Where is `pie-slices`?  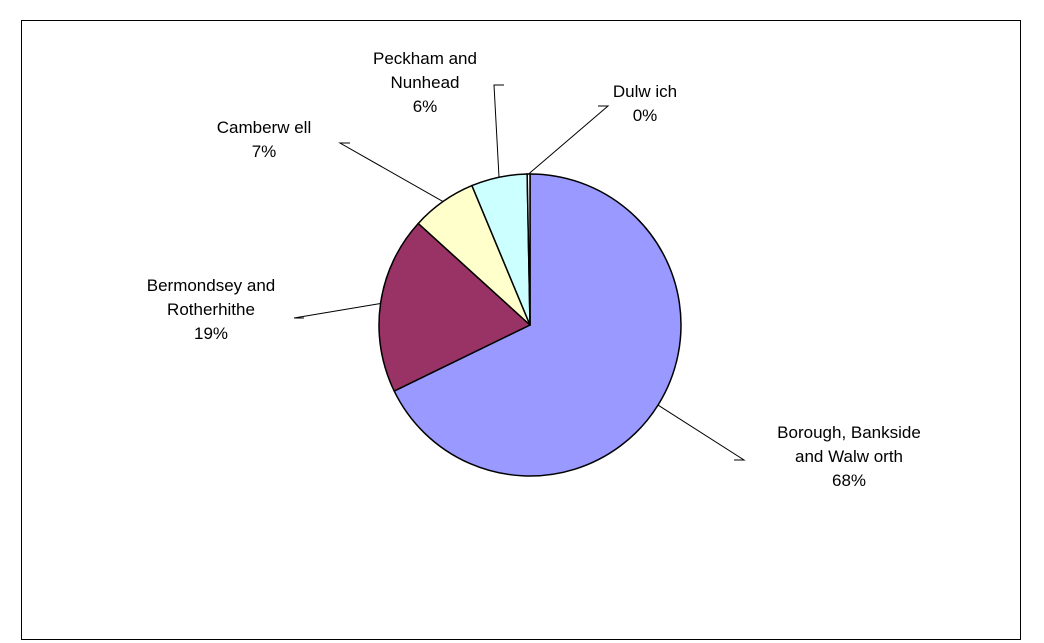 pie-slices is located at coordinates (530, 325).